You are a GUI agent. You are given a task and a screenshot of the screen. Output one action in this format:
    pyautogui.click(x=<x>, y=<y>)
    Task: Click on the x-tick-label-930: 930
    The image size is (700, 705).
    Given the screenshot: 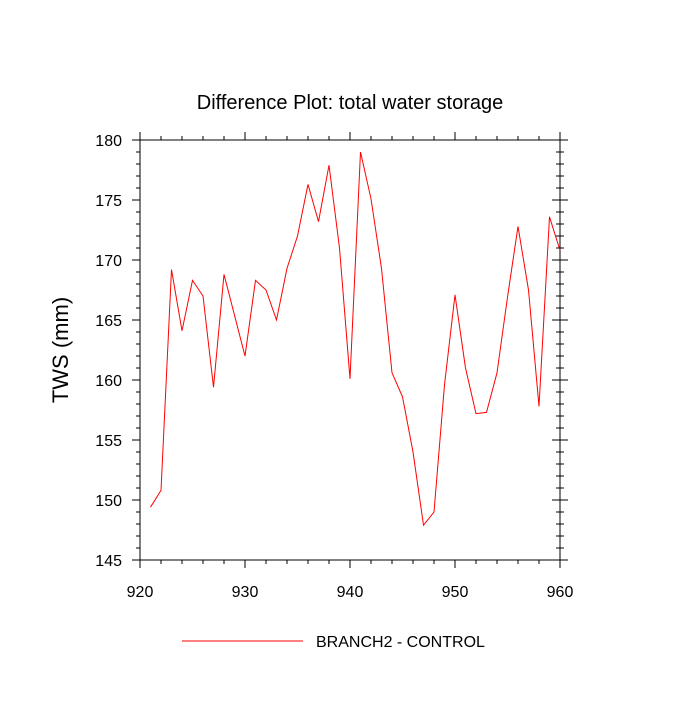 What is the action you would take?
    pyautogui.click(x=245, y=592)
    